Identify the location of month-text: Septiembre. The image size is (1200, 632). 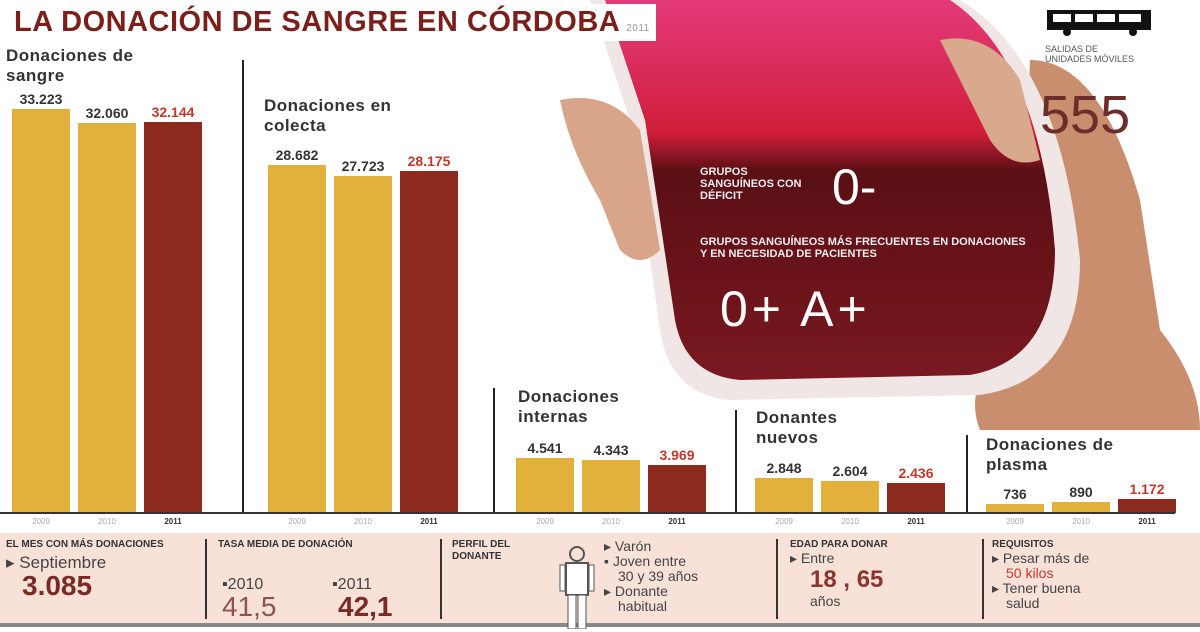
(63, 562).